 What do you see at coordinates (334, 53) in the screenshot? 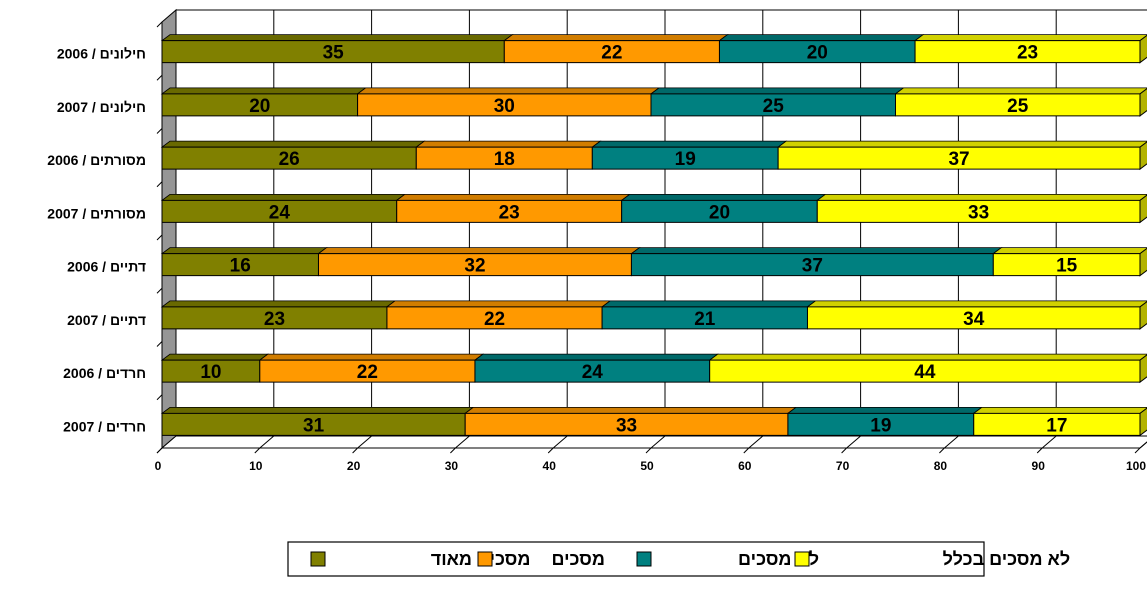
I see `data-label: 35` at bounding box center [334, 53].